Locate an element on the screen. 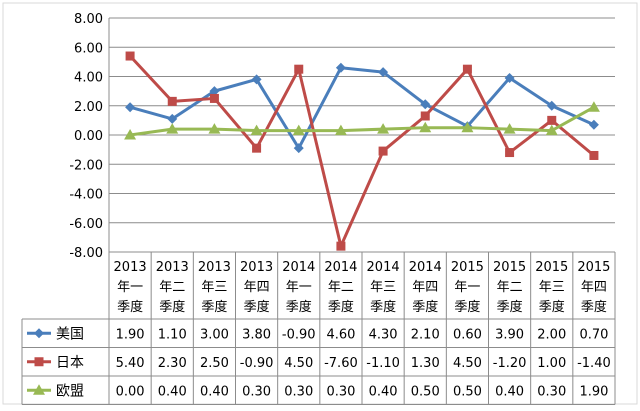  series-line-美国 is located at coordinates (362, 108).